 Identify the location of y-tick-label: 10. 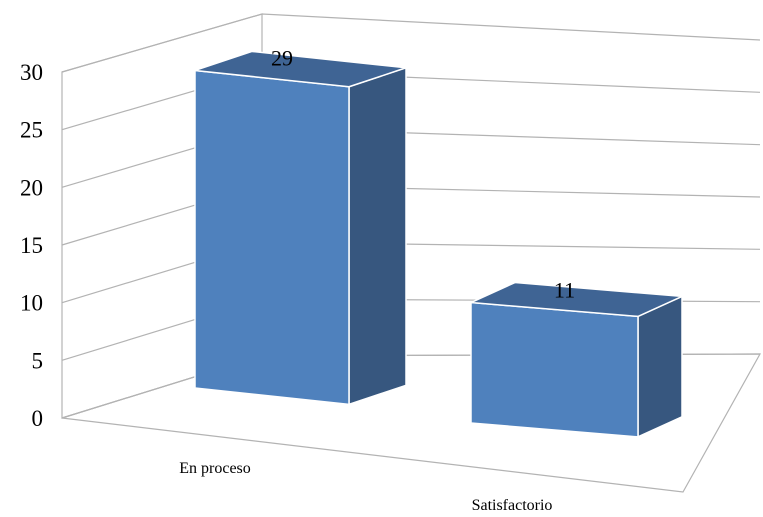
(31, 303).